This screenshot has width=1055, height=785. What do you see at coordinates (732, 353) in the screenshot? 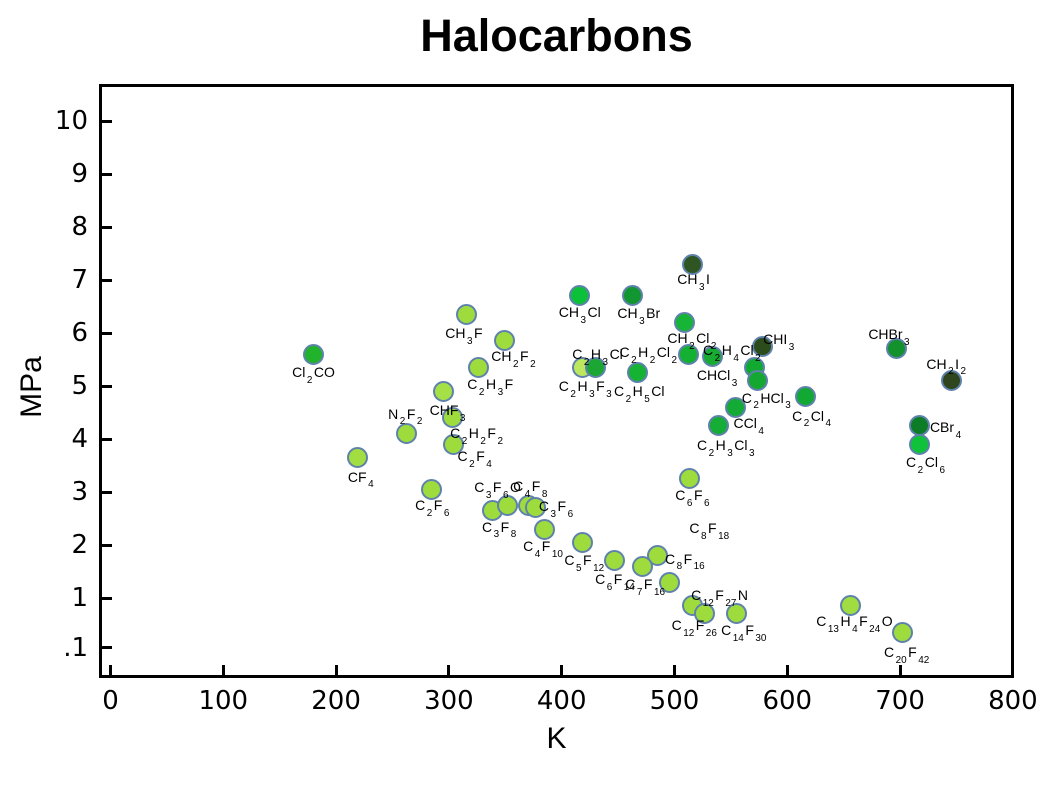
I see `point-label-C2H4Cl2: C2H4Cl2` at bounding box center [732, 353].